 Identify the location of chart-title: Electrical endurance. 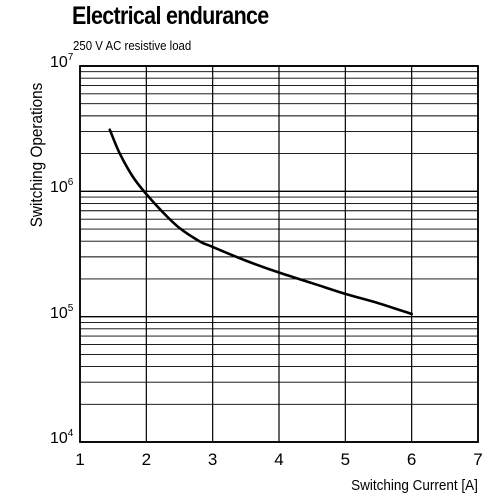
(170, 16).